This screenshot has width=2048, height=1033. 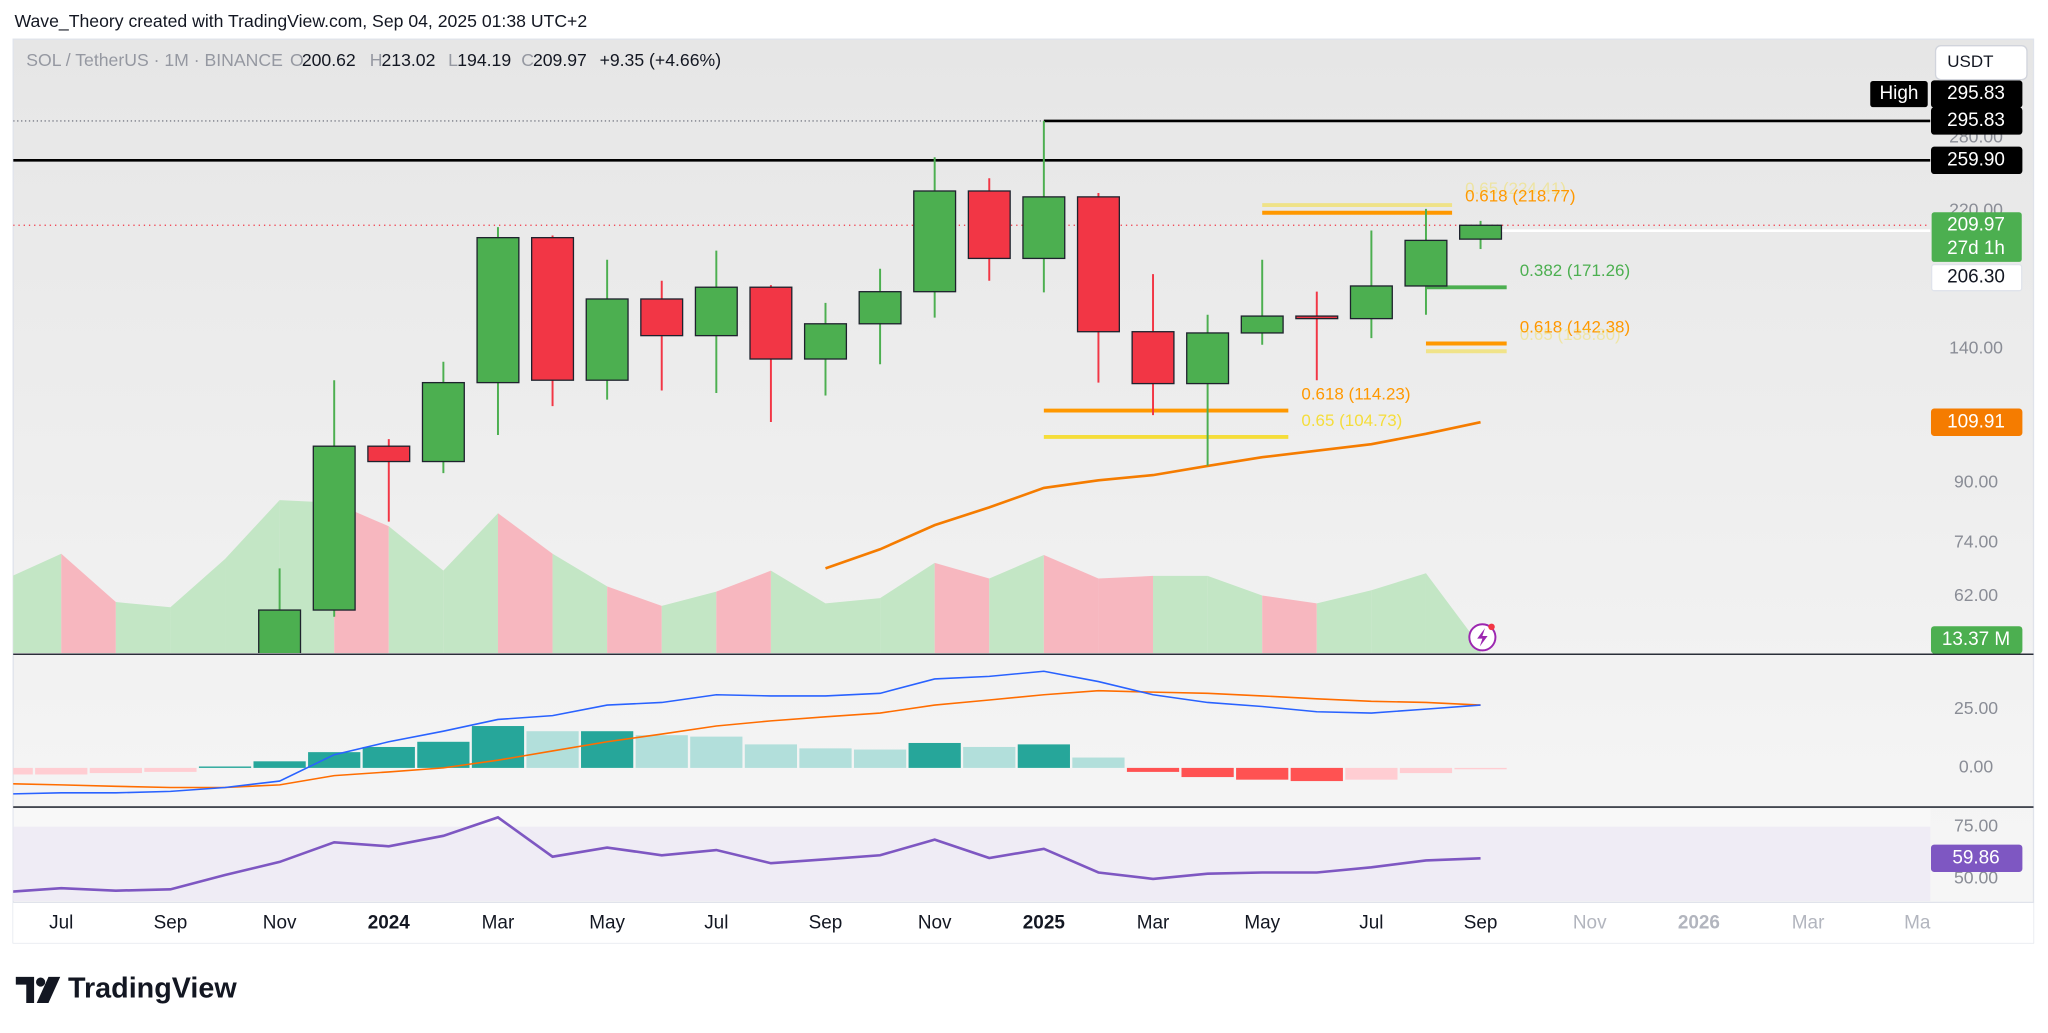 I want to click on ohlc-value: 194.19, so click(x=484, y=60).